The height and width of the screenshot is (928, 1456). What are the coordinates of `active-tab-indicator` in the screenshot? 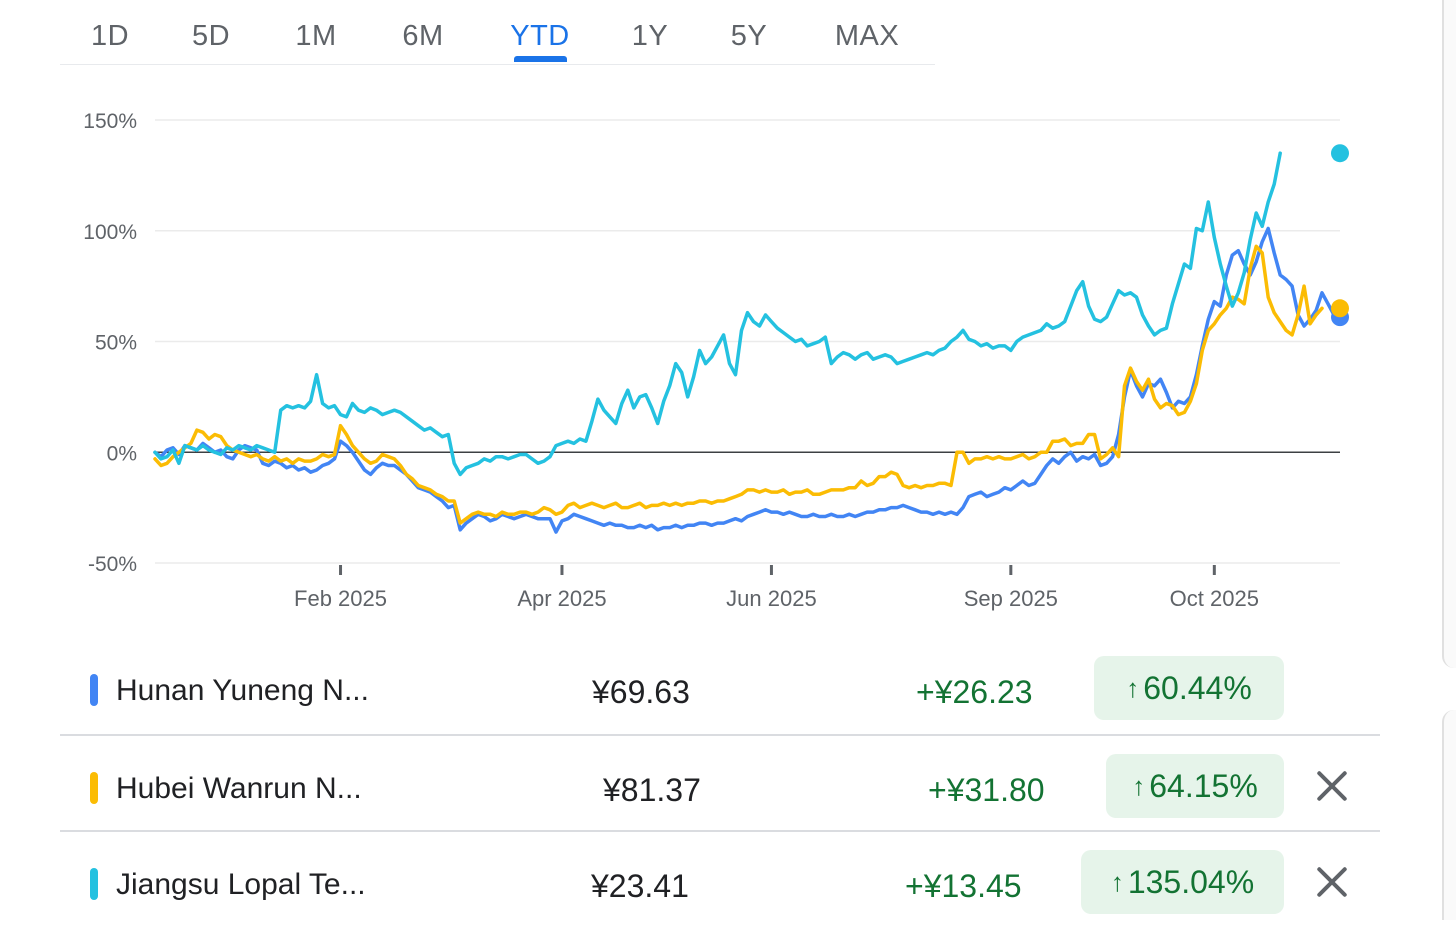 It's located at (540, 59).